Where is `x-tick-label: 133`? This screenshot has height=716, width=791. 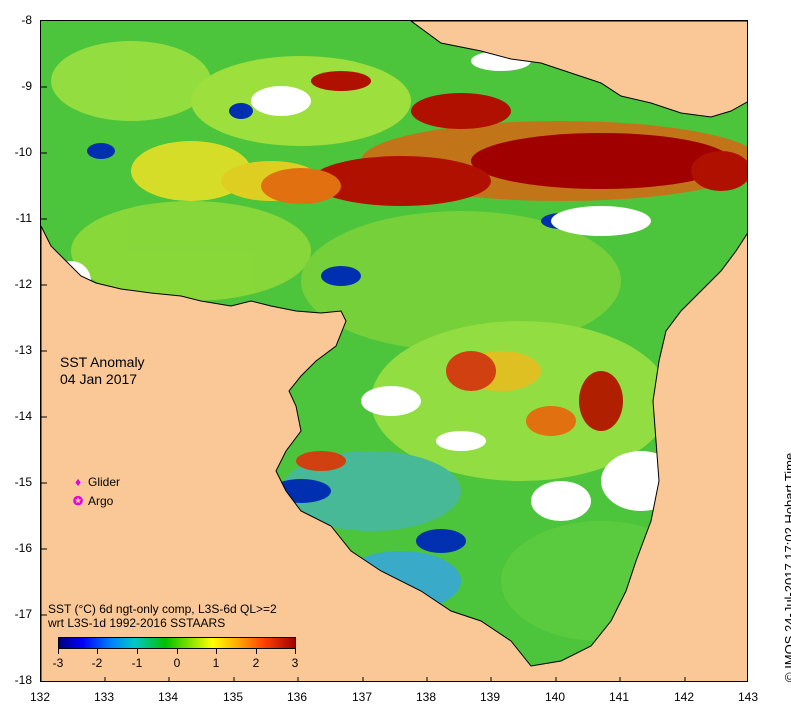 x-tick-label: 133 is located at coordinates (104, 697).